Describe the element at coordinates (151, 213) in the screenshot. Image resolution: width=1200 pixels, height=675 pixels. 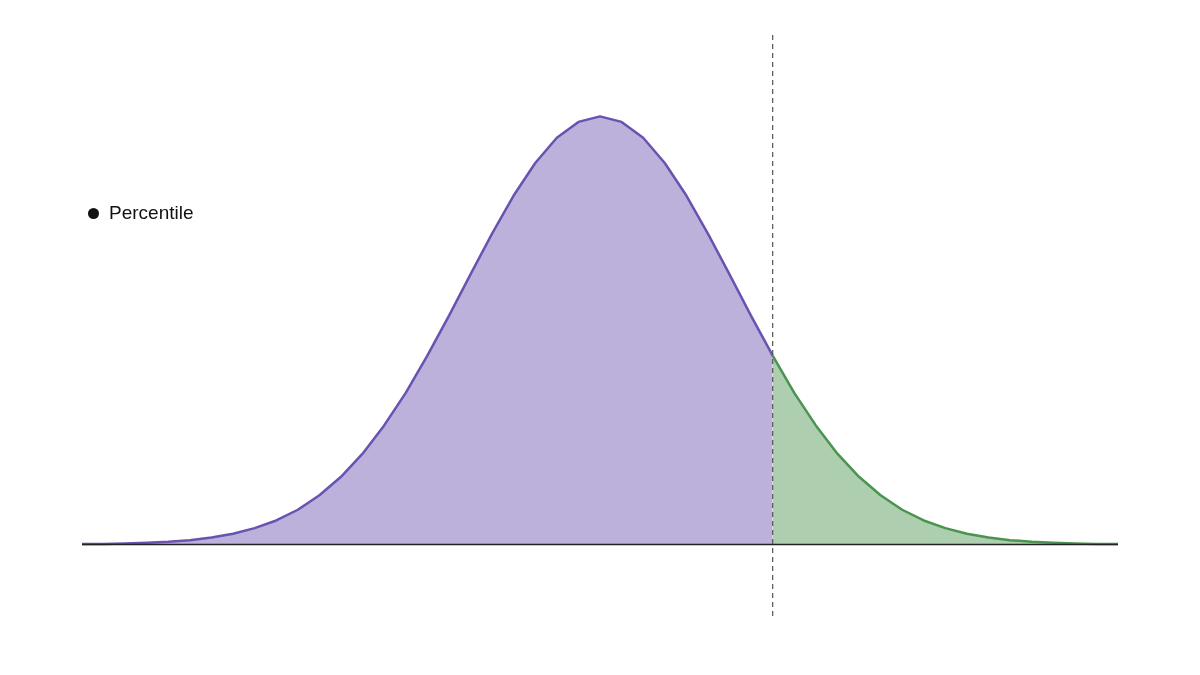
I see `annotation: Percentile` at that location.